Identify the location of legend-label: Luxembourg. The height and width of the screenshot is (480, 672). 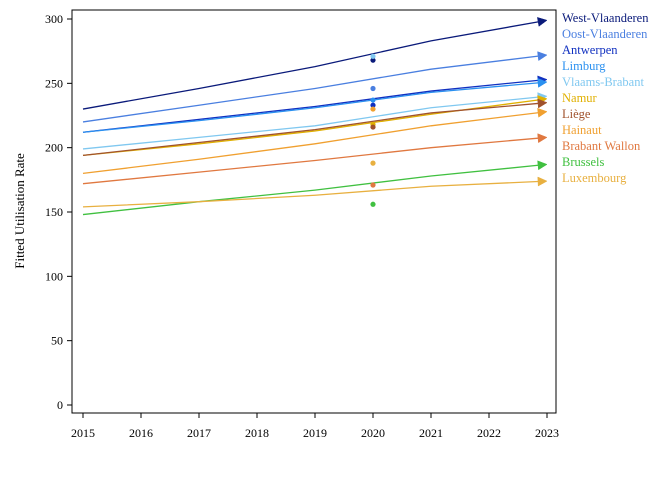
(594, 178).